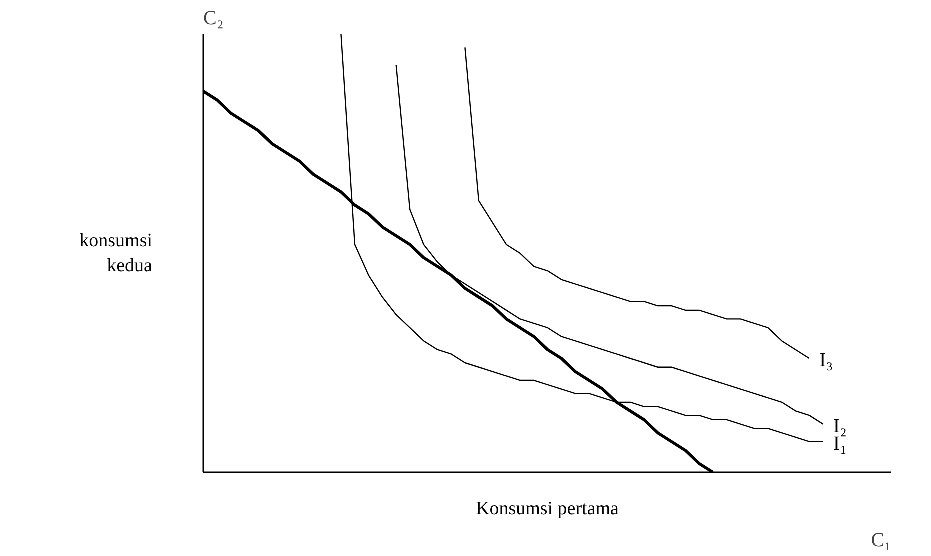  Describe the element at coordinates (827, 361) in the screenshot. I see `series-label: I₃` at that location.